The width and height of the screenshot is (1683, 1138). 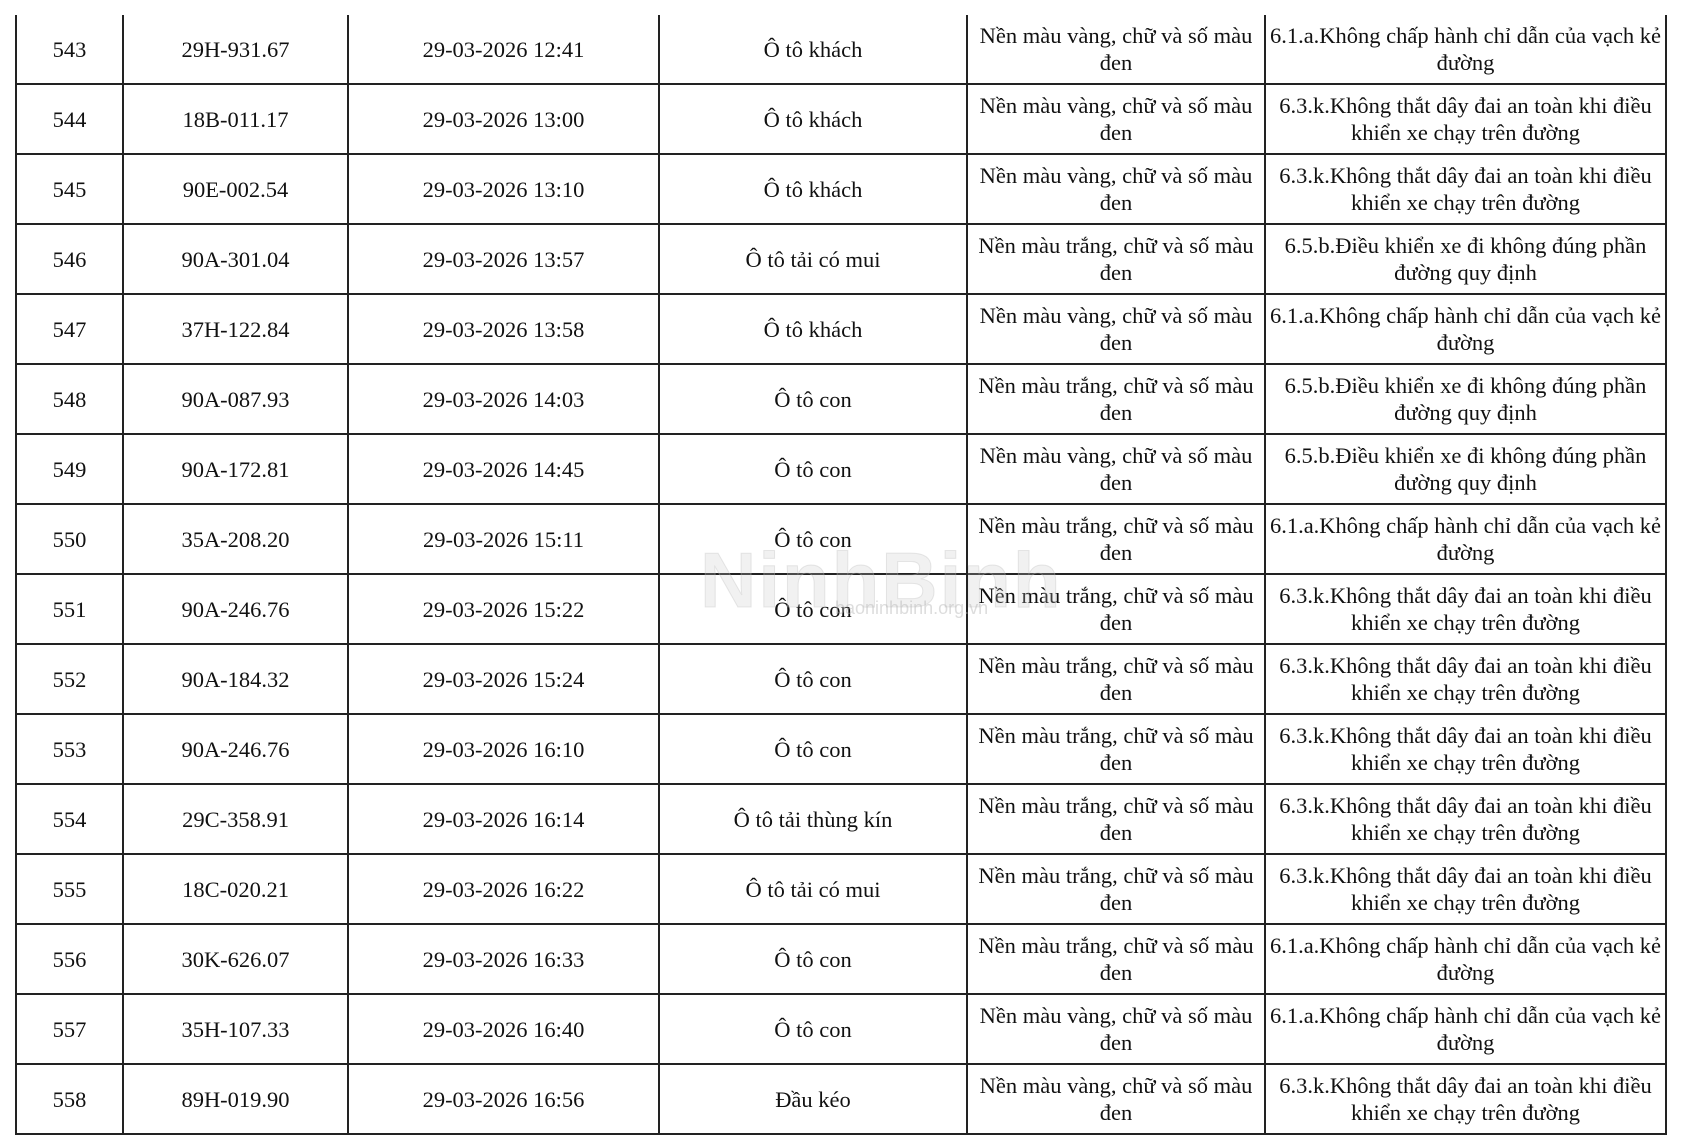 What do you see at coordinates (503, 959) in the screenshot?
I see `violation-time-cell: 29-03-2026 16:33` at bounding box center [503, 959].